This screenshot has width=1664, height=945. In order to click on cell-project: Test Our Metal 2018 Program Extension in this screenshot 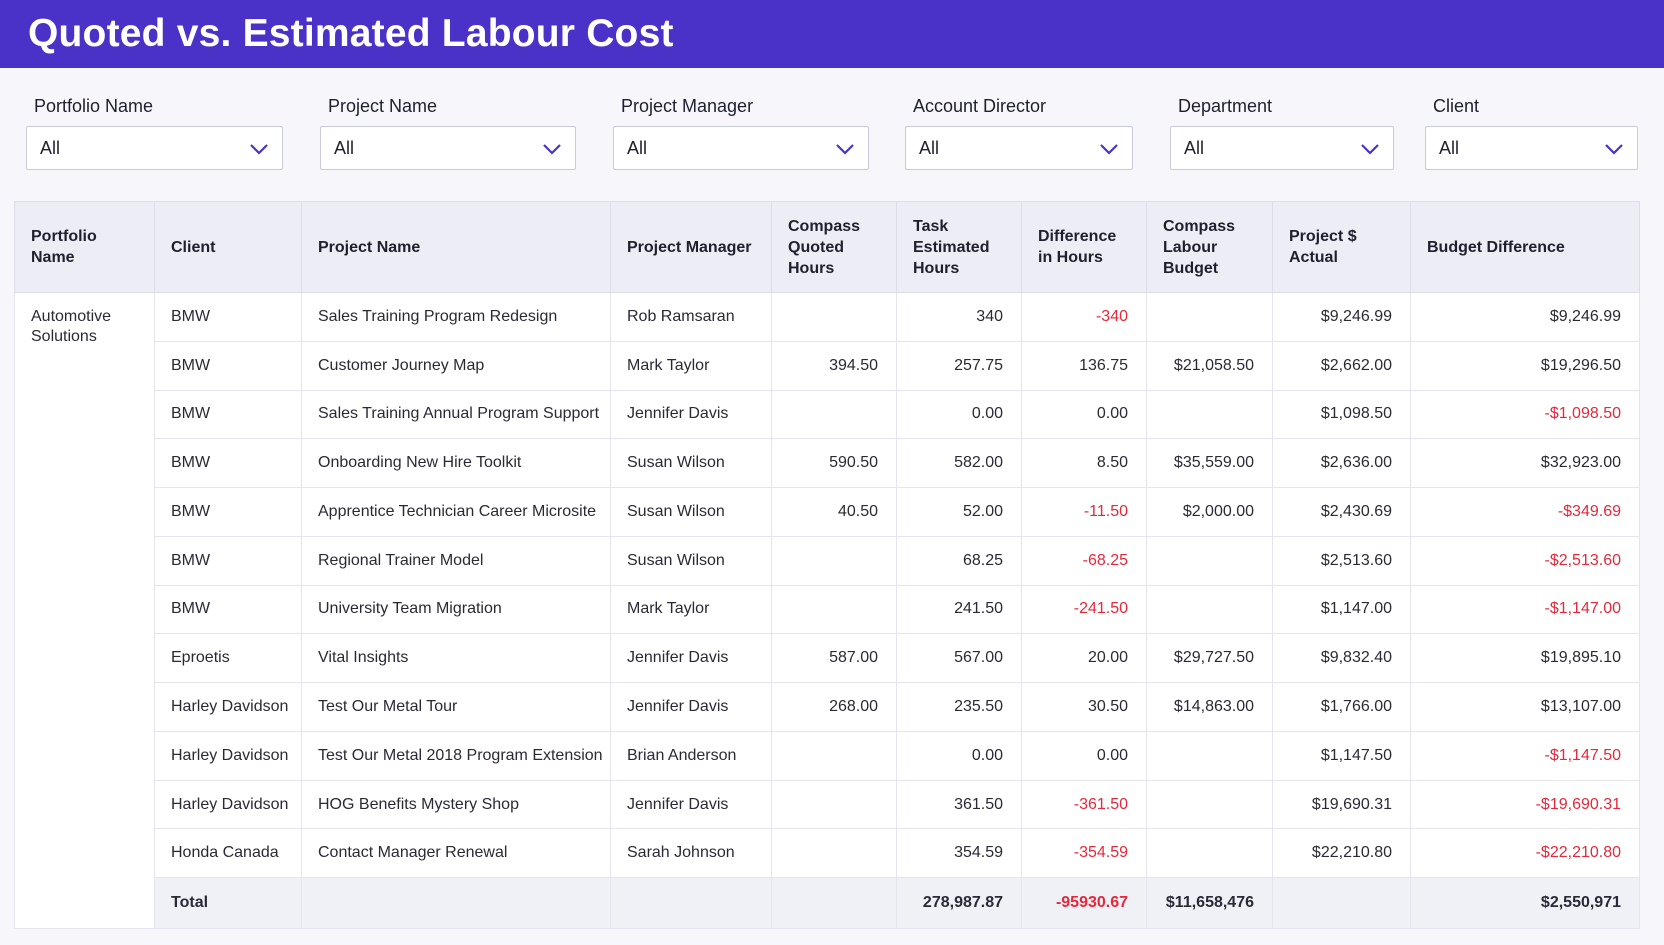, I will do `click(456, 755)`.